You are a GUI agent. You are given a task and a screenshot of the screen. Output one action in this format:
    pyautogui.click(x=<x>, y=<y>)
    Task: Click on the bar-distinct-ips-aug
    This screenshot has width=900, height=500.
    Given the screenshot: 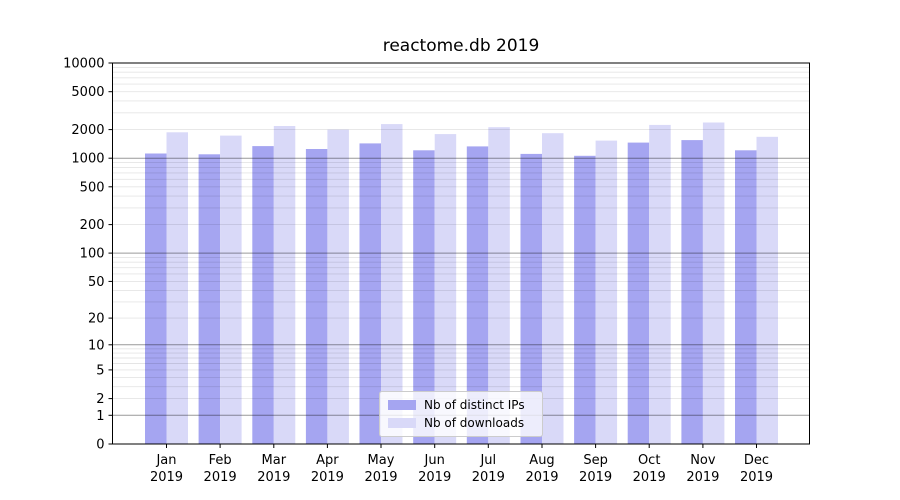 What is the action you would take?
    pyautogui.click(x=531, y=298)
    